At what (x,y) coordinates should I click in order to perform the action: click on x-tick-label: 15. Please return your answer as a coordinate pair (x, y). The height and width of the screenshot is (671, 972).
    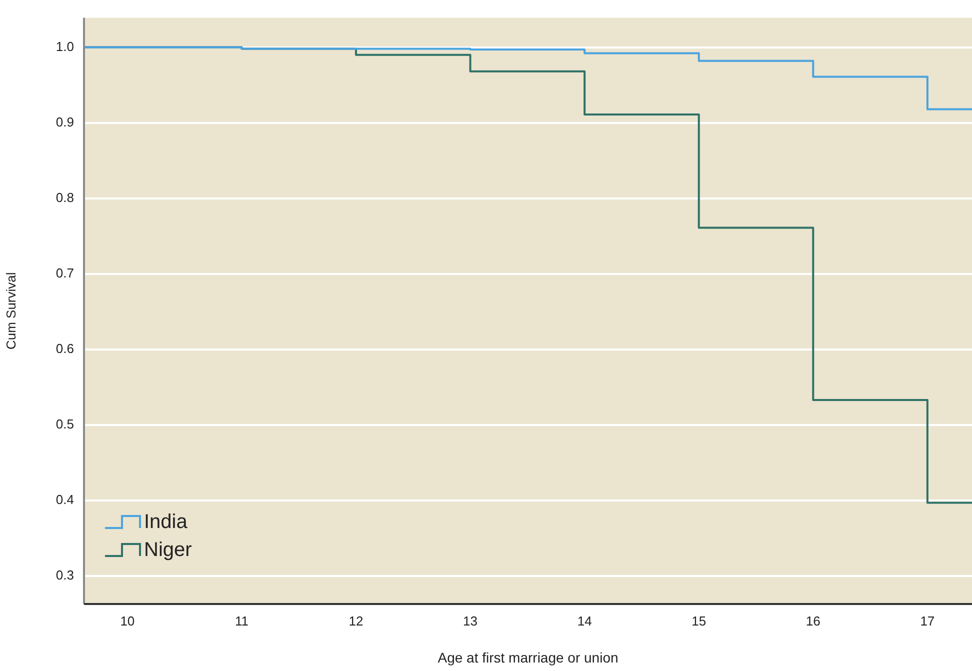
    Looking at the image, I should click on (699, 620).